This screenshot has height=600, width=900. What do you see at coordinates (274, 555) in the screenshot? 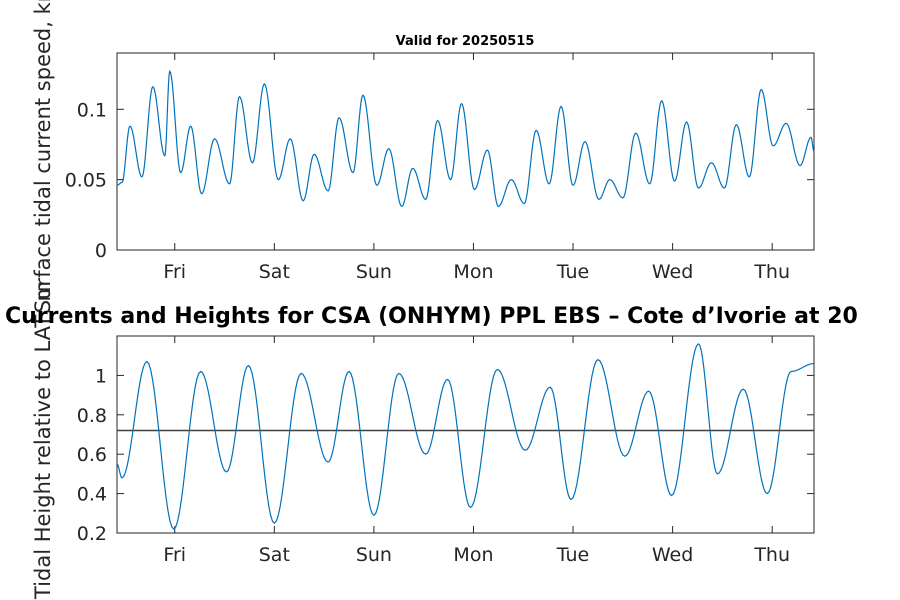
I see `bottom-xtick-label: Sat` at bounding box center [274, 555].